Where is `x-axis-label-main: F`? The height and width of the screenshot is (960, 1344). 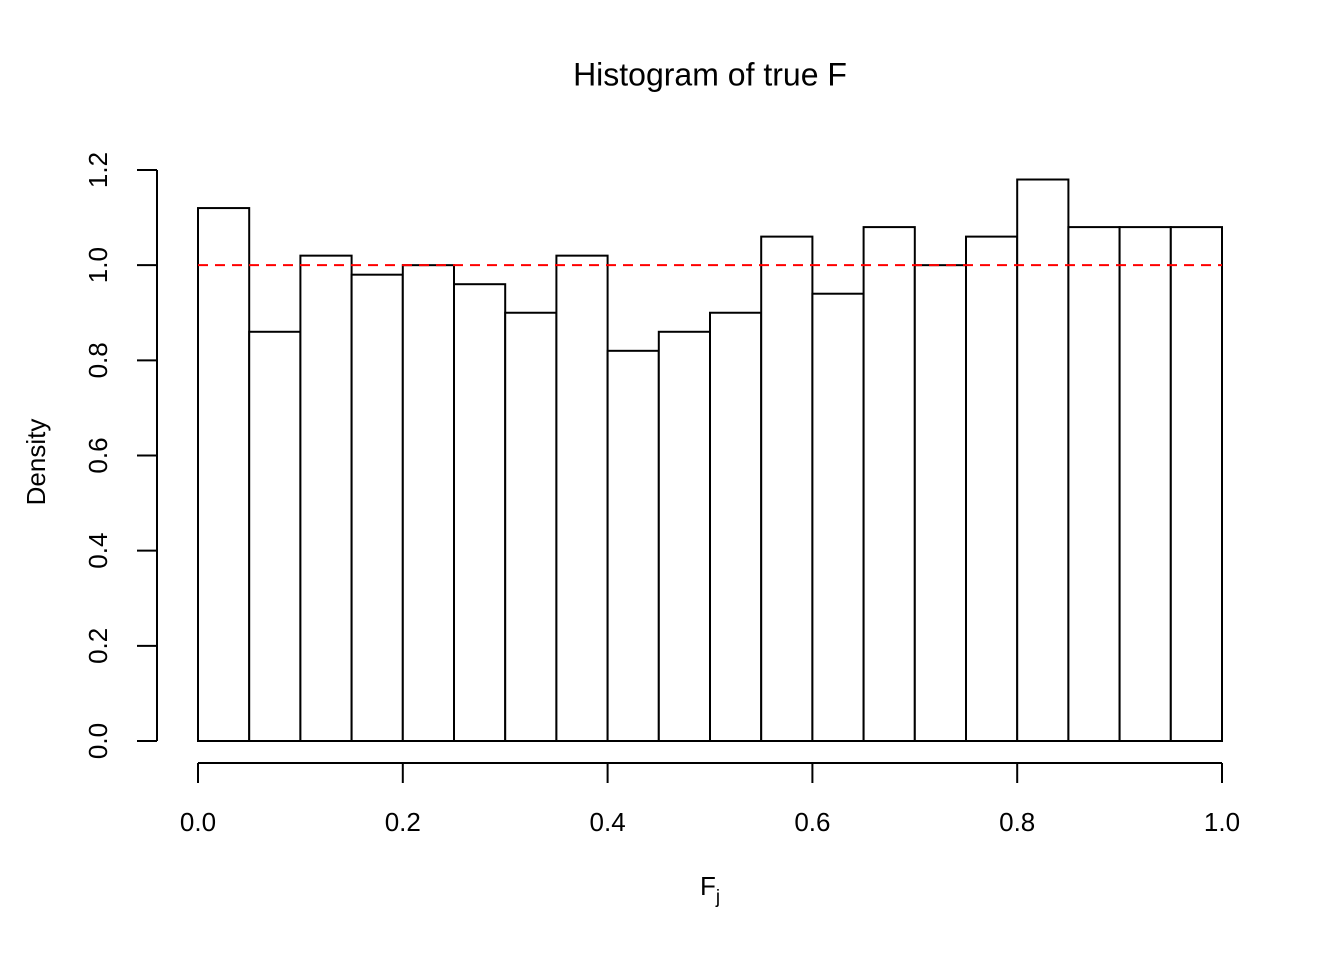 x-axis-label-main: F is located at coordinates (708, 886).